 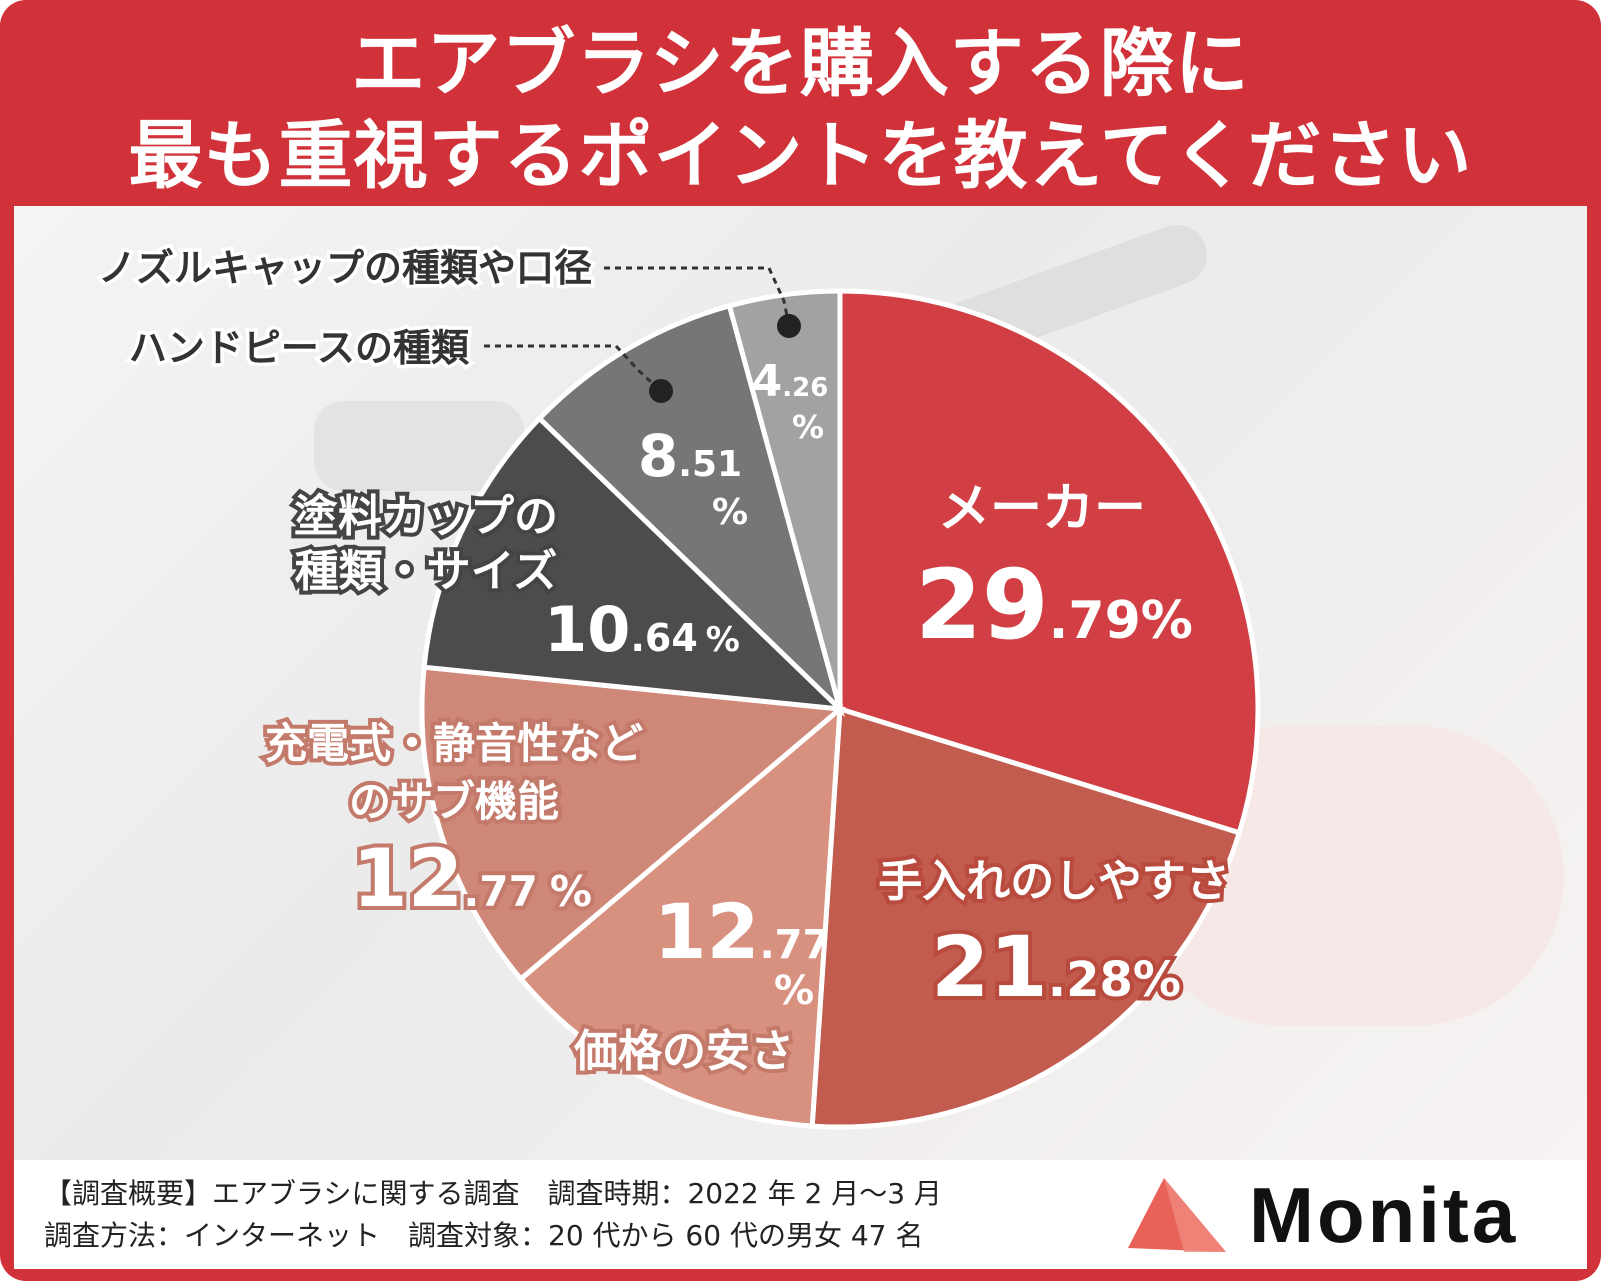 What do you see at coordinates (472, 878) in the screenshot?
I see `value-sub: 12.77%` at bounding box center [472, 878].